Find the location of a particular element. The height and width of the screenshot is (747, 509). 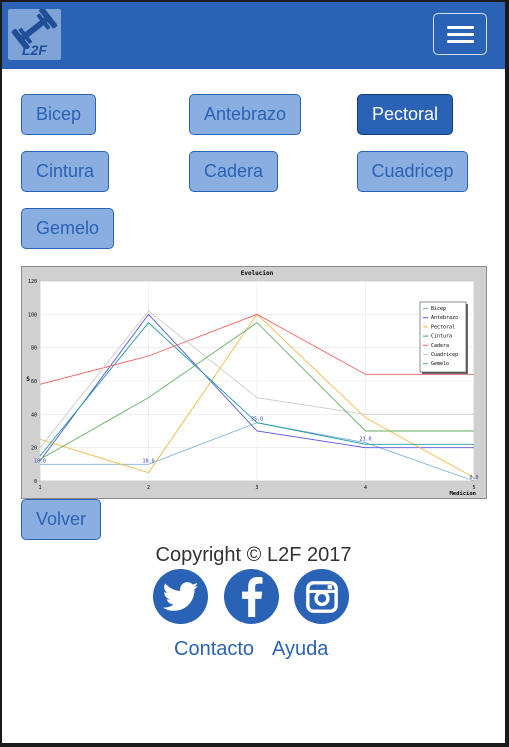

instagram-icon is located at coordinates (321, 596).